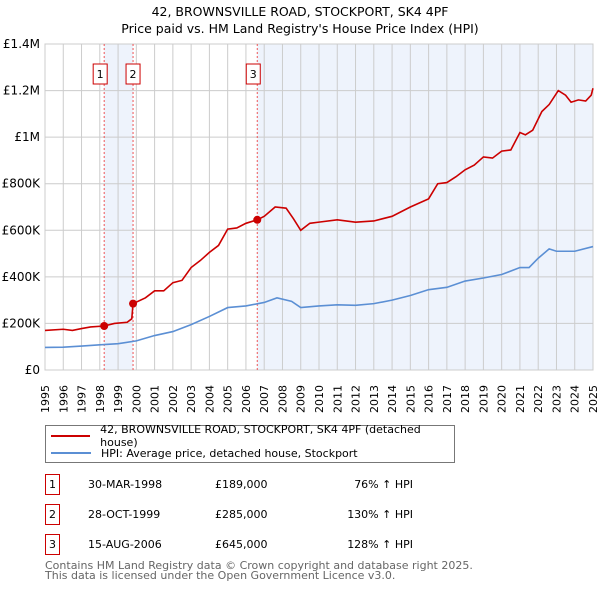 The width and height of the screenshot is (600, 590). I want to click on x-tick-label: 1998, so click(100, 399).